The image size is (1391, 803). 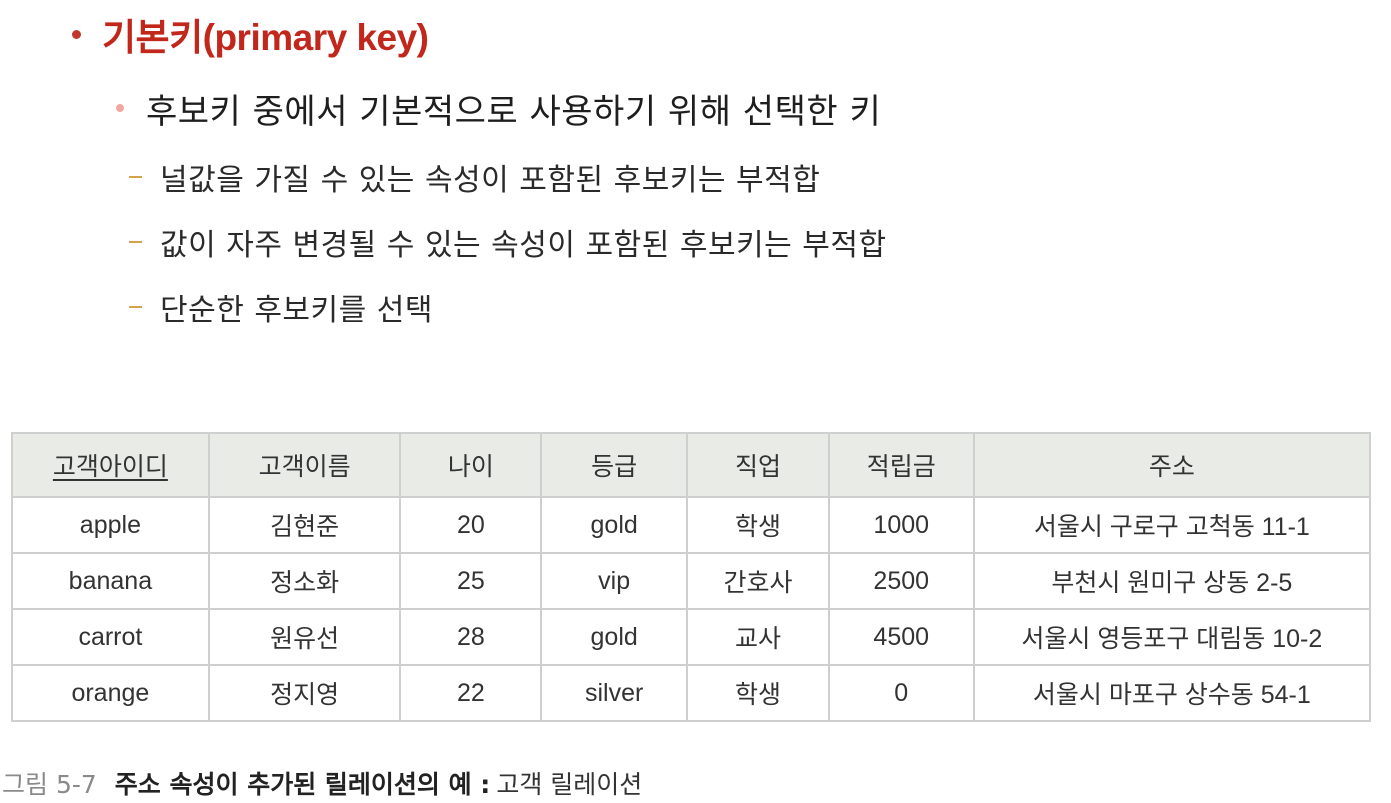 I want to click on table-cell: orange, so click(x=110, y=693).